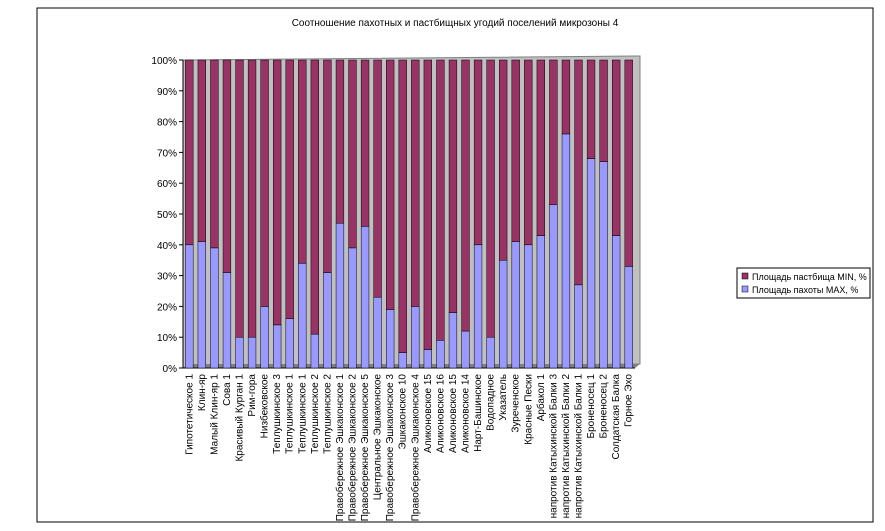 The image size is (885, 531). What do you see at coordinates (466, 413) in the screenshot?
I see `x-tick-label: Аликоновское 14` at bounding box center [466, 413].